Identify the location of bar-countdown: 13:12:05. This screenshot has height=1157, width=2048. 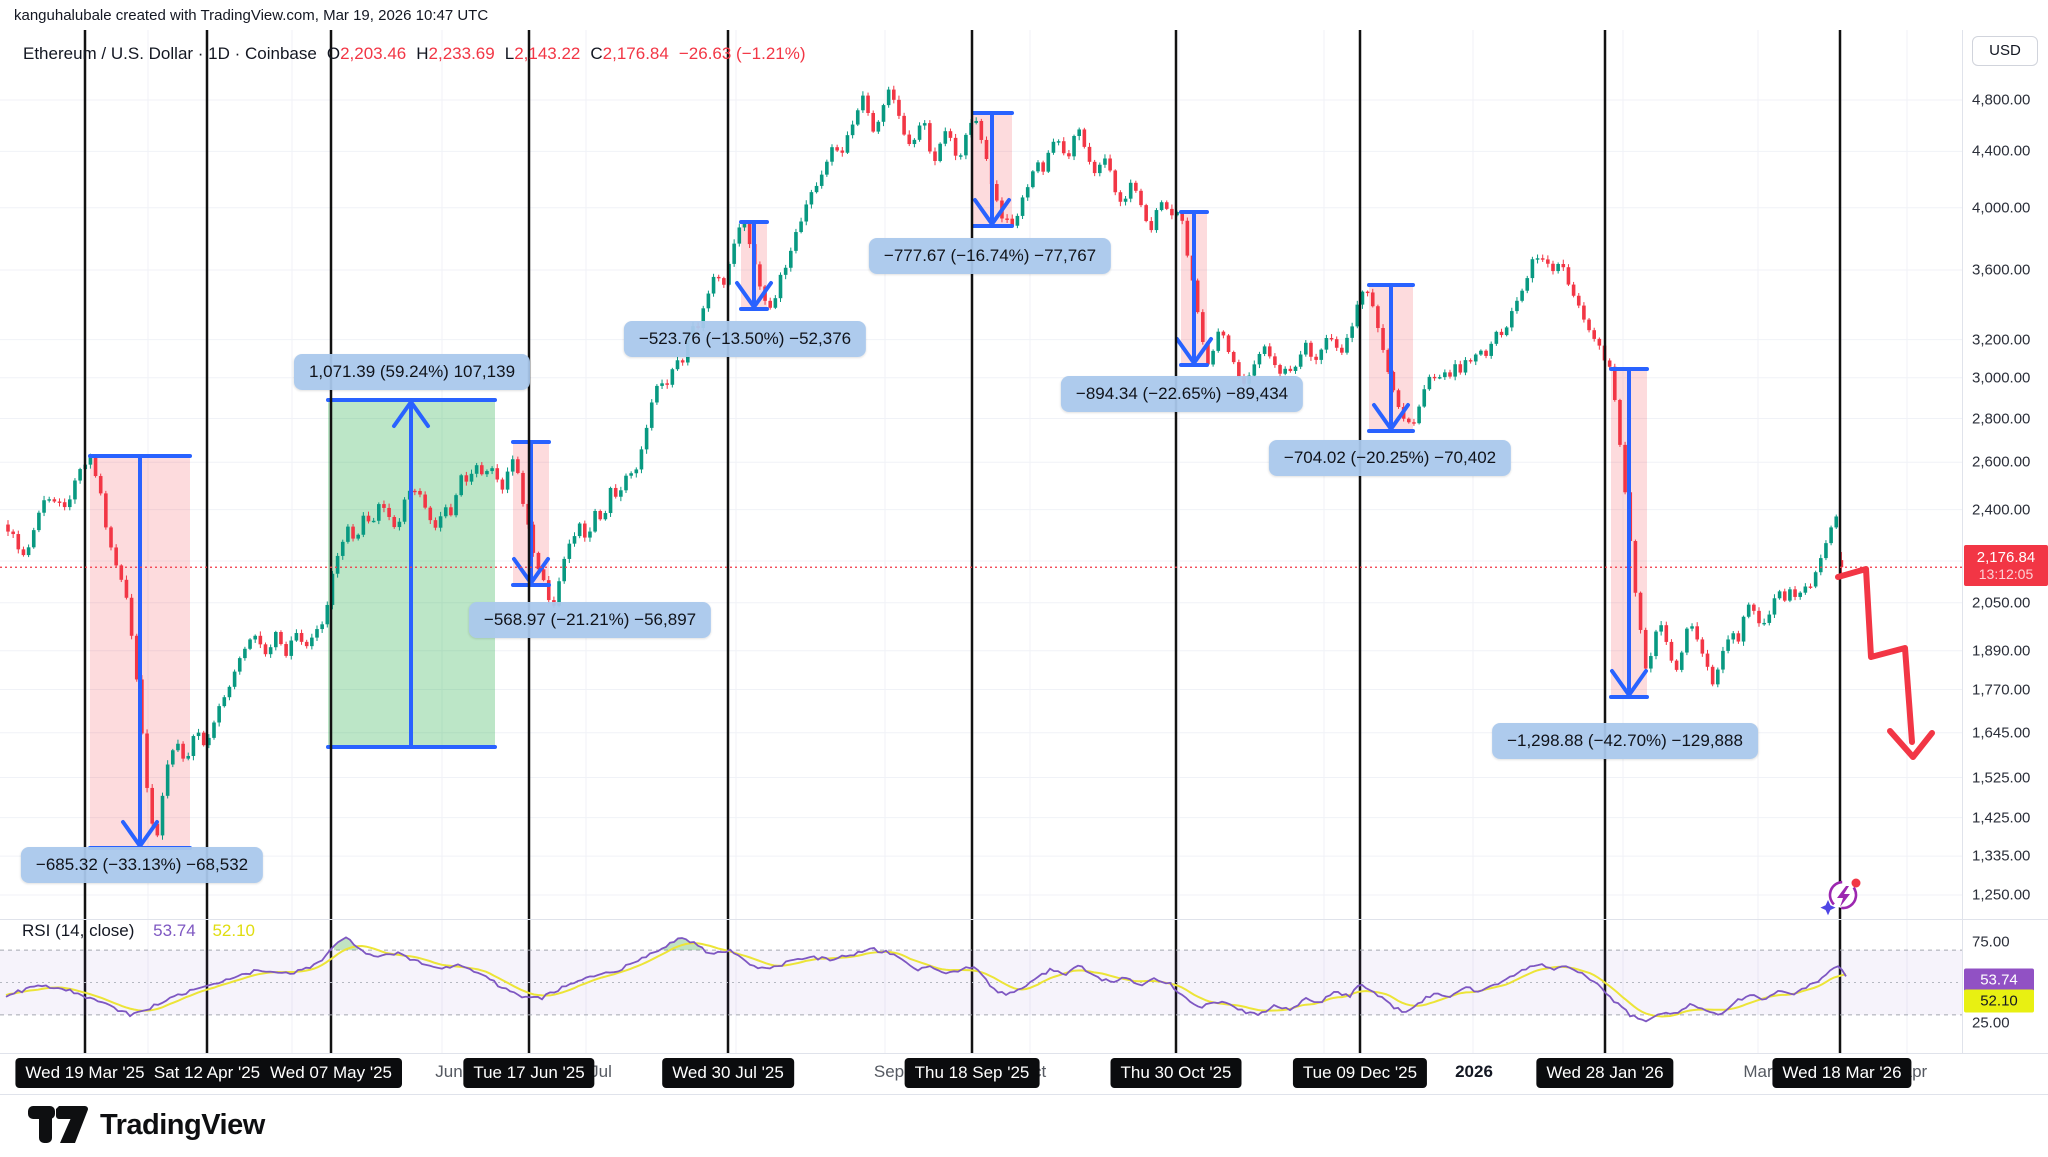
(2006, 574).